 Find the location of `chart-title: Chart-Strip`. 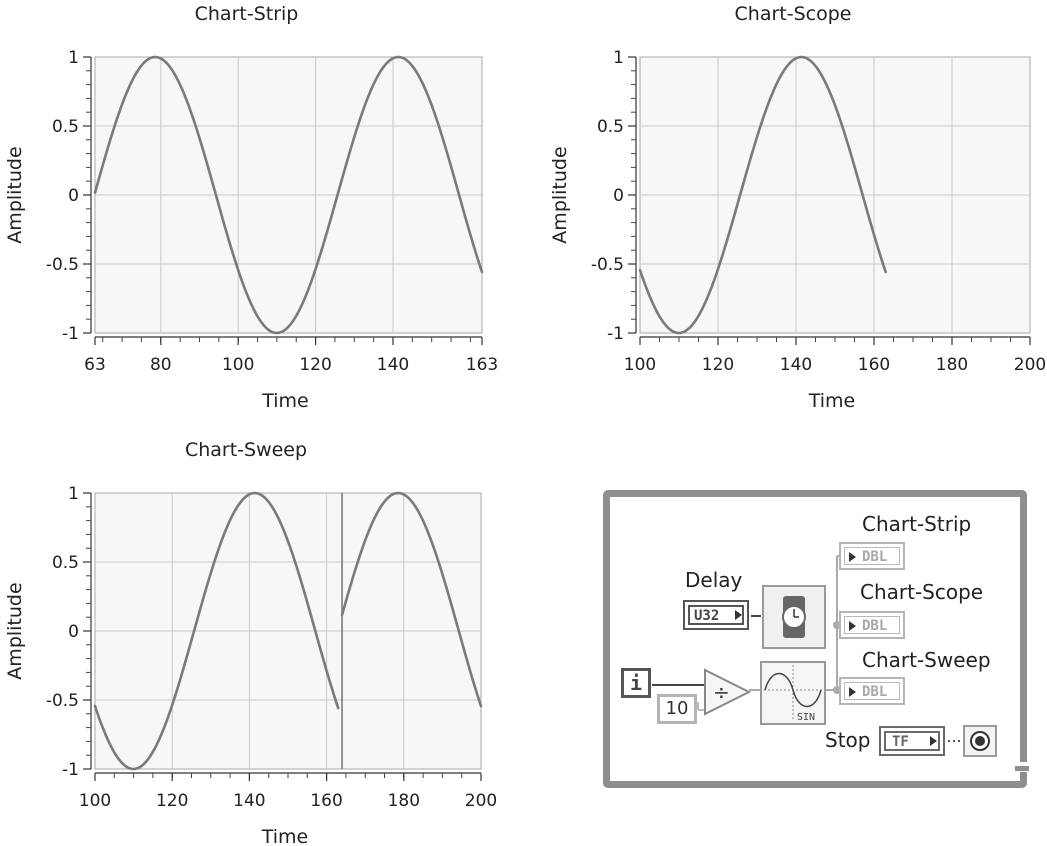

chart-title: Chart-Strip is located at coordinates (247, 14).